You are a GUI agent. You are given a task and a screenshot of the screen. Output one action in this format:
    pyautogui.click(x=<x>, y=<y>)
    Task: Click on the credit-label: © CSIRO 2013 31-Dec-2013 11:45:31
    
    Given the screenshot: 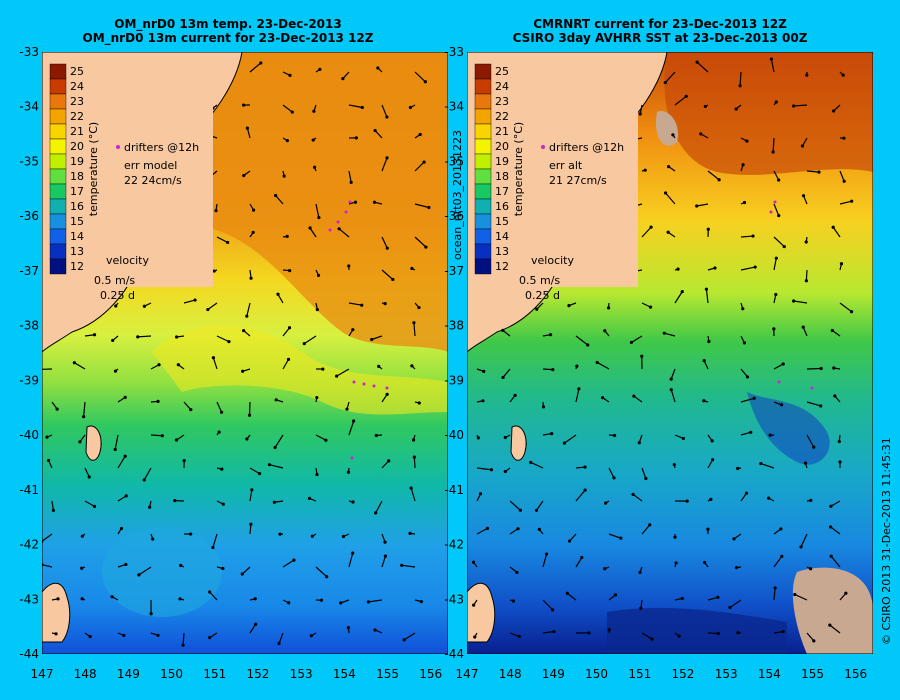 What is the action you would take?
    pyautogui.click(x=886, y=541)
    